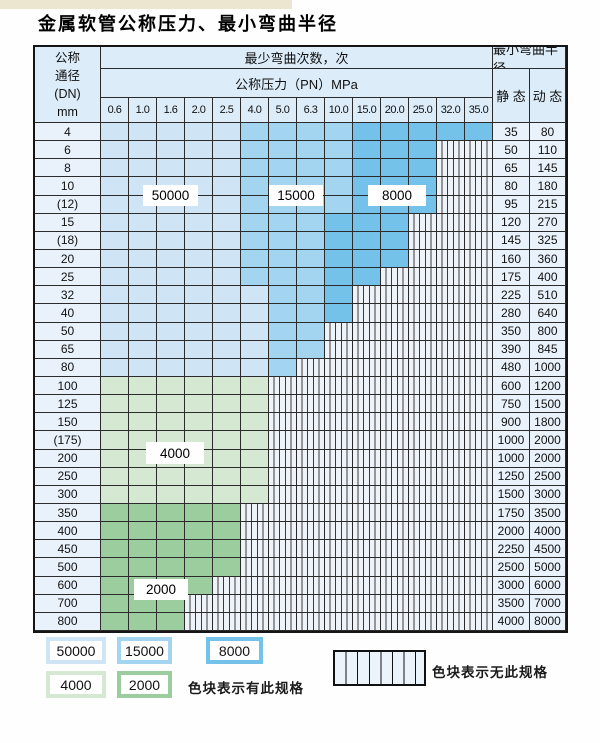 The height and width of the screenshot is (743, 600). Describe the element at coordinates (511, 204) in the screenshot. I see `static-radius-value: 95` at that location.